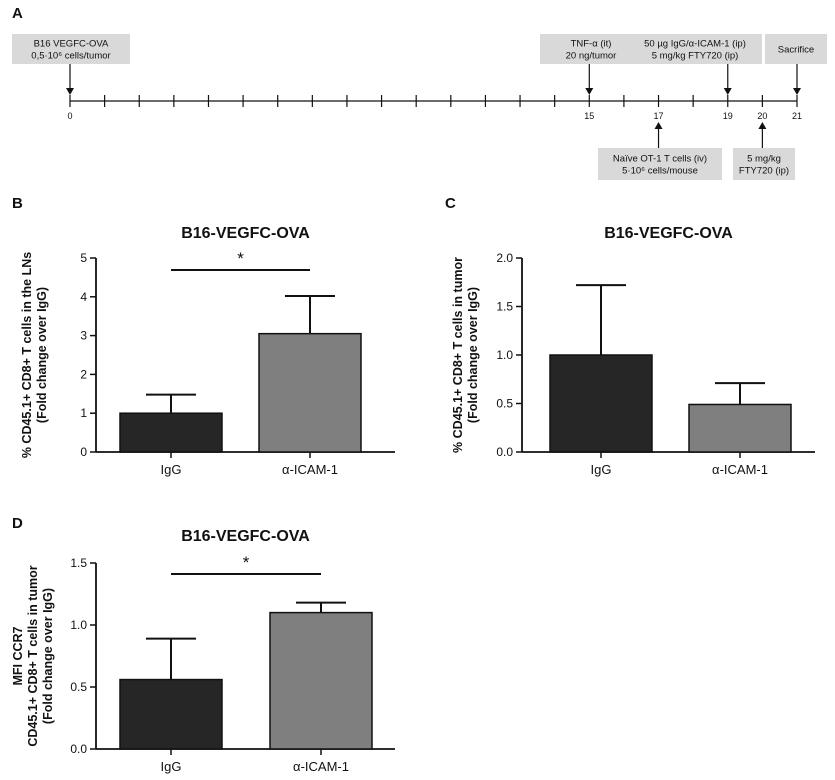 The height and width of the screenshot is (780, 835). I want to click on event-text-day-20: 5 mg/kg FTY720 (ip), so click(764, 165).